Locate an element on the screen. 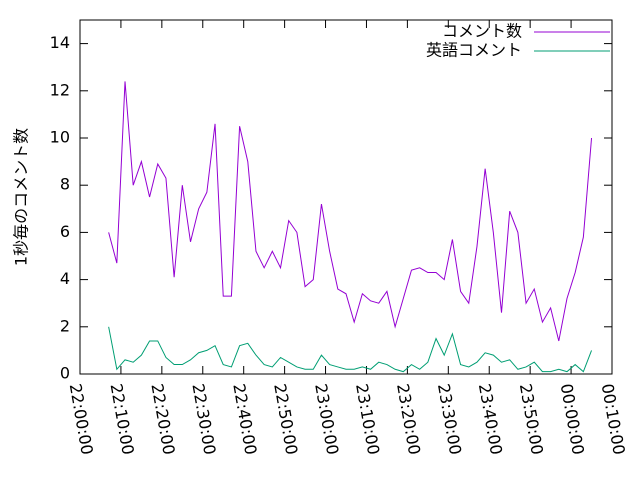 Image resolution: width=640 pixels, height=480 pixels. x-tick-label: 22:30:00 is located at coordinates (203, 419).